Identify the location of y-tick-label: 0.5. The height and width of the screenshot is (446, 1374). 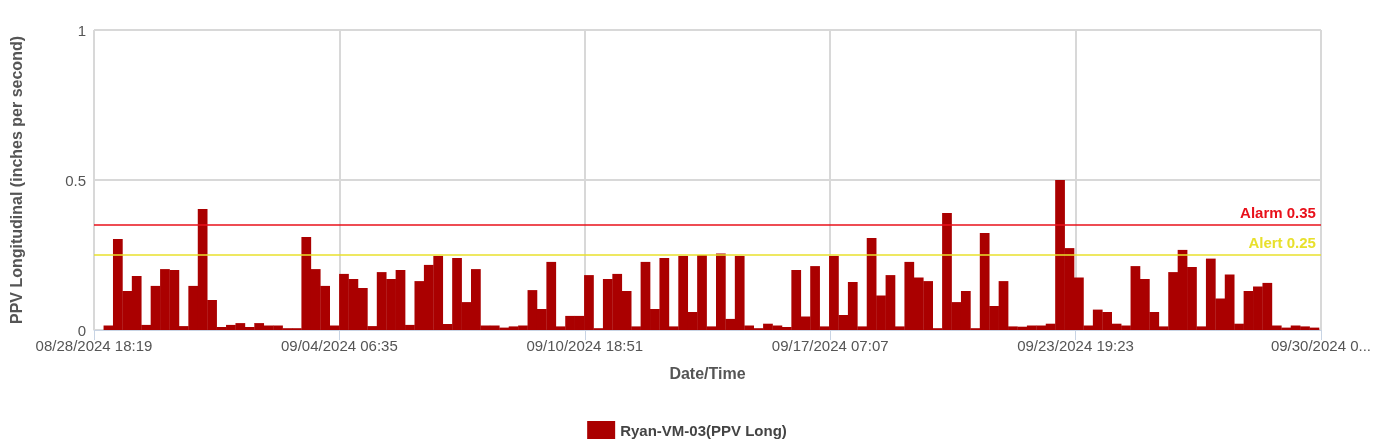
(75, 180).